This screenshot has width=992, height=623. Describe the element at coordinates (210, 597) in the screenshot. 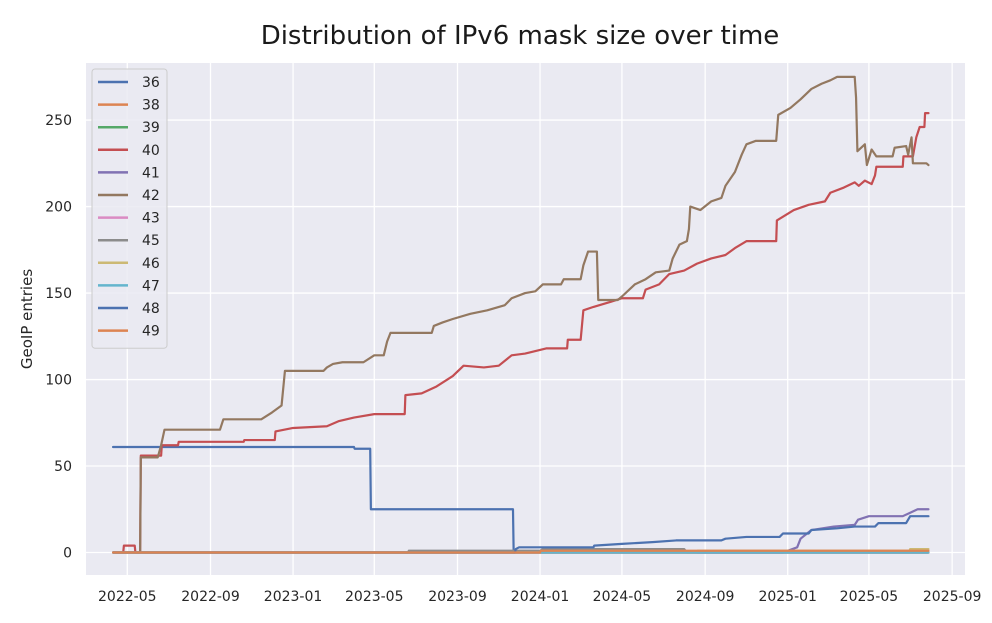

I see `x-tick-label: 2022-09` at that location.